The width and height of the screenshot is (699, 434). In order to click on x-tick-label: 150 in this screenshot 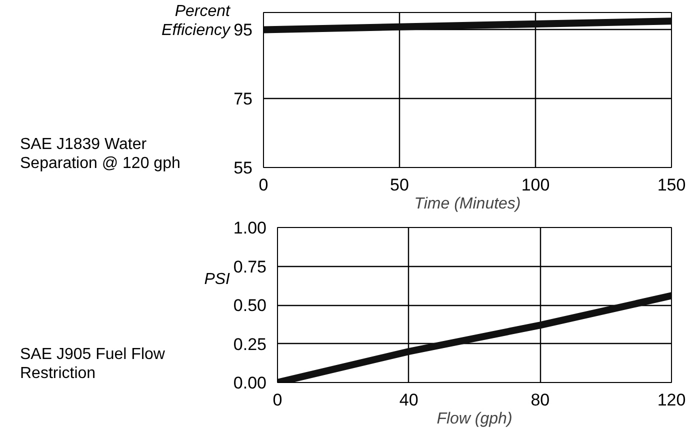, I will do `click(671, 185)`.